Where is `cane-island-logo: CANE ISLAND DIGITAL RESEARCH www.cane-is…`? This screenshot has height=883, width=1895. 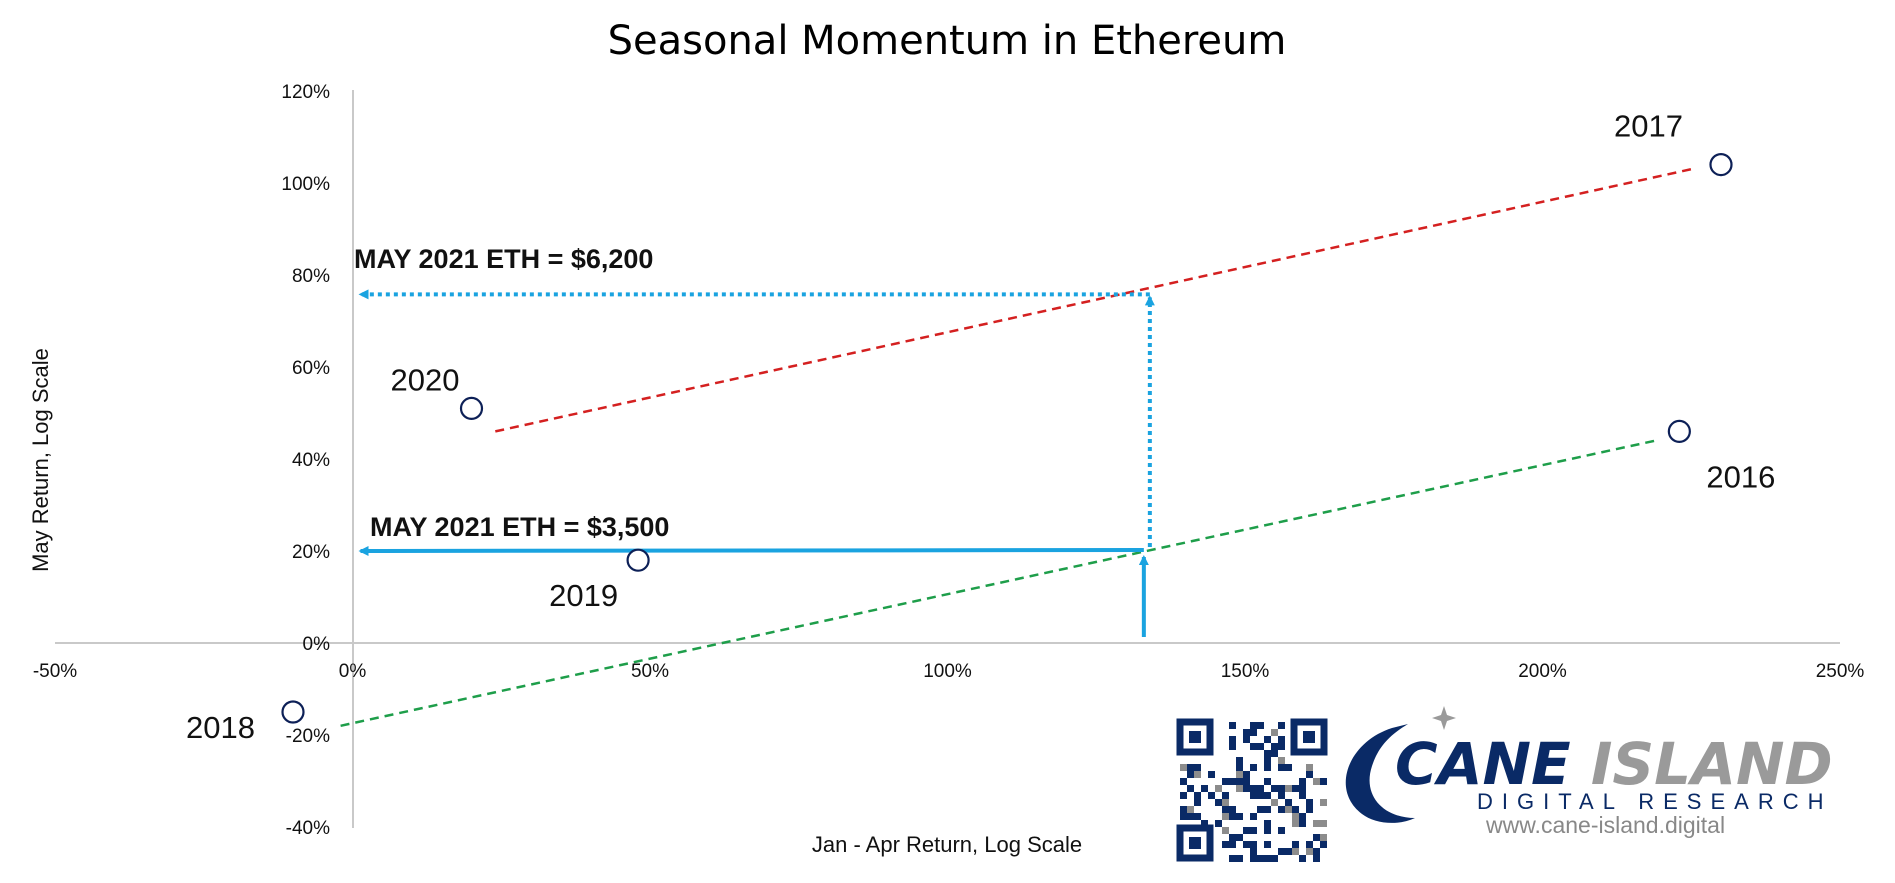
cane-island-logo: CANE ISLAND DIGITAL RESEARCH www.cane-is… is located at coordinates (1589, 772).